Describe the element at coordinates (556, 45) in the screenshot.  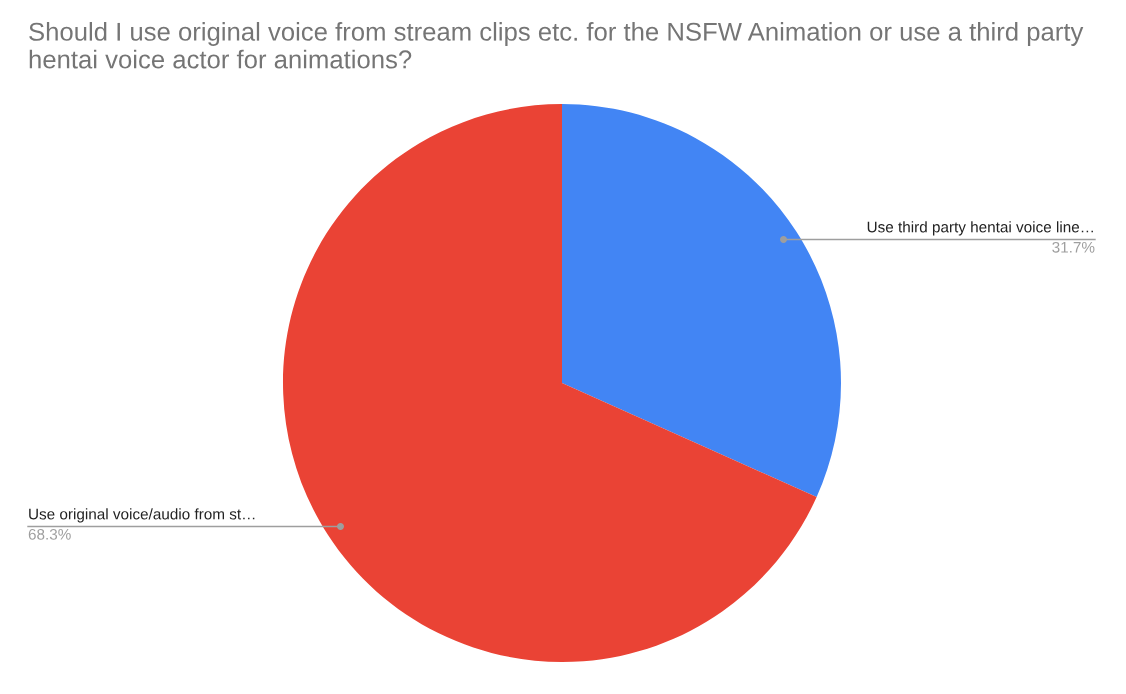
I see `chart-title: Should I use original voice from stream clips etc. for the NSFW Animation or use a third party hentai voice actor for animations?` at that location.